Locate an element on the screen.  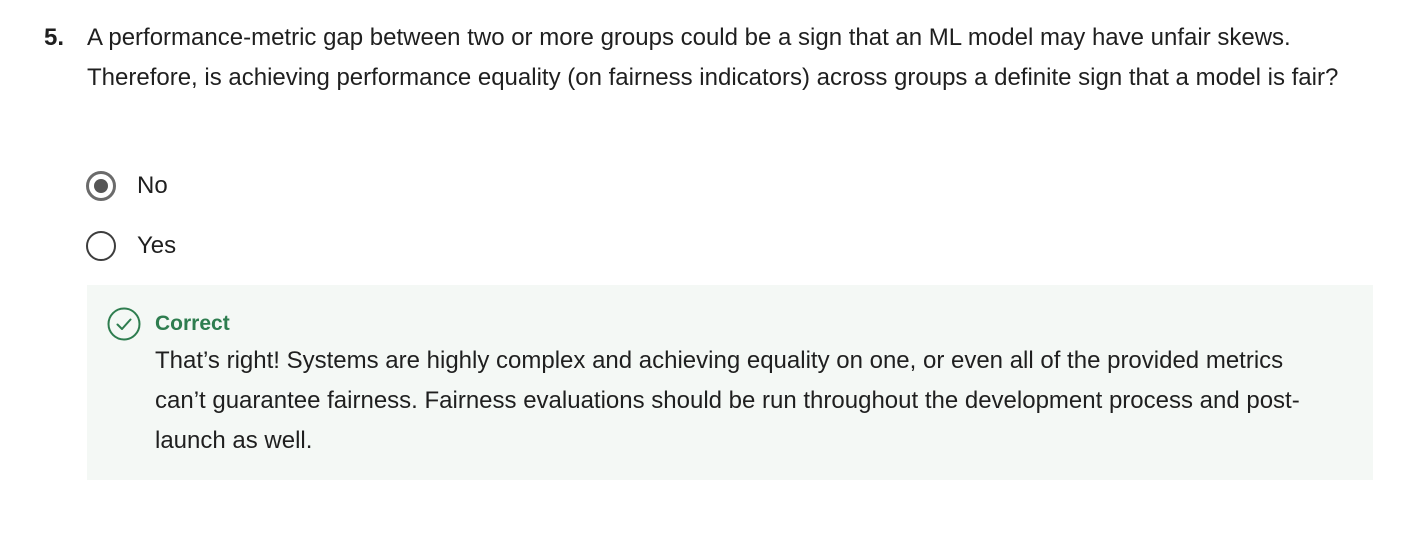
answer-options: No Yes is located at coordinates (131, 226).